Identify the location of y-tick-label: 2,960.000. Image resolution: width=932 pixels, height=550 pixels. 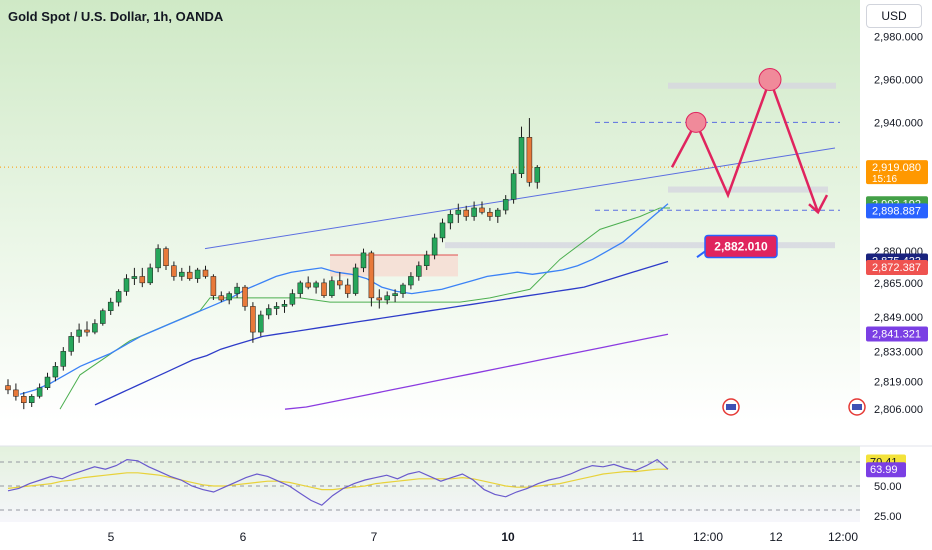
(898, 81).